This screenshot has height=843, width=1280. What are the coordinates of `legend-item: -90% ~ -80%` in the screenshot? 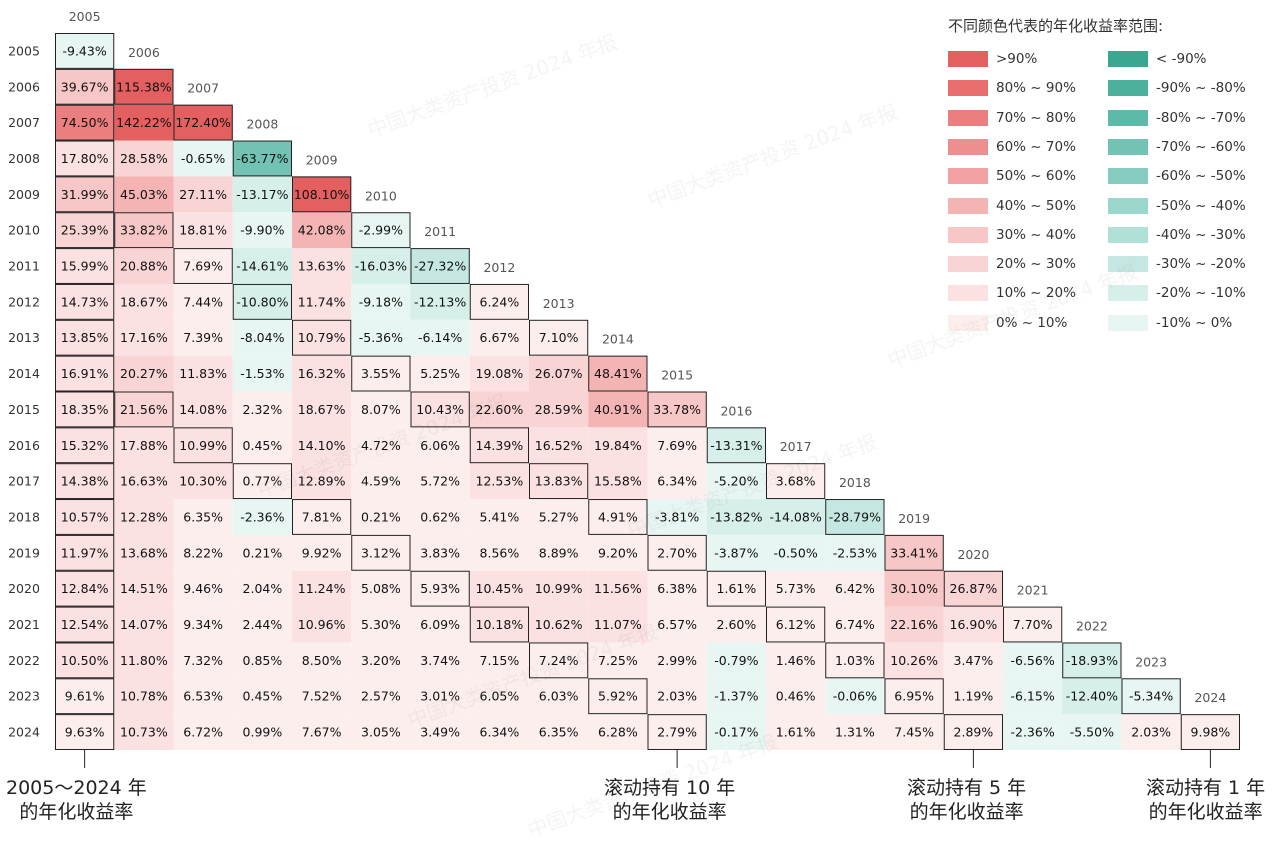 It's located at (1177, 88).